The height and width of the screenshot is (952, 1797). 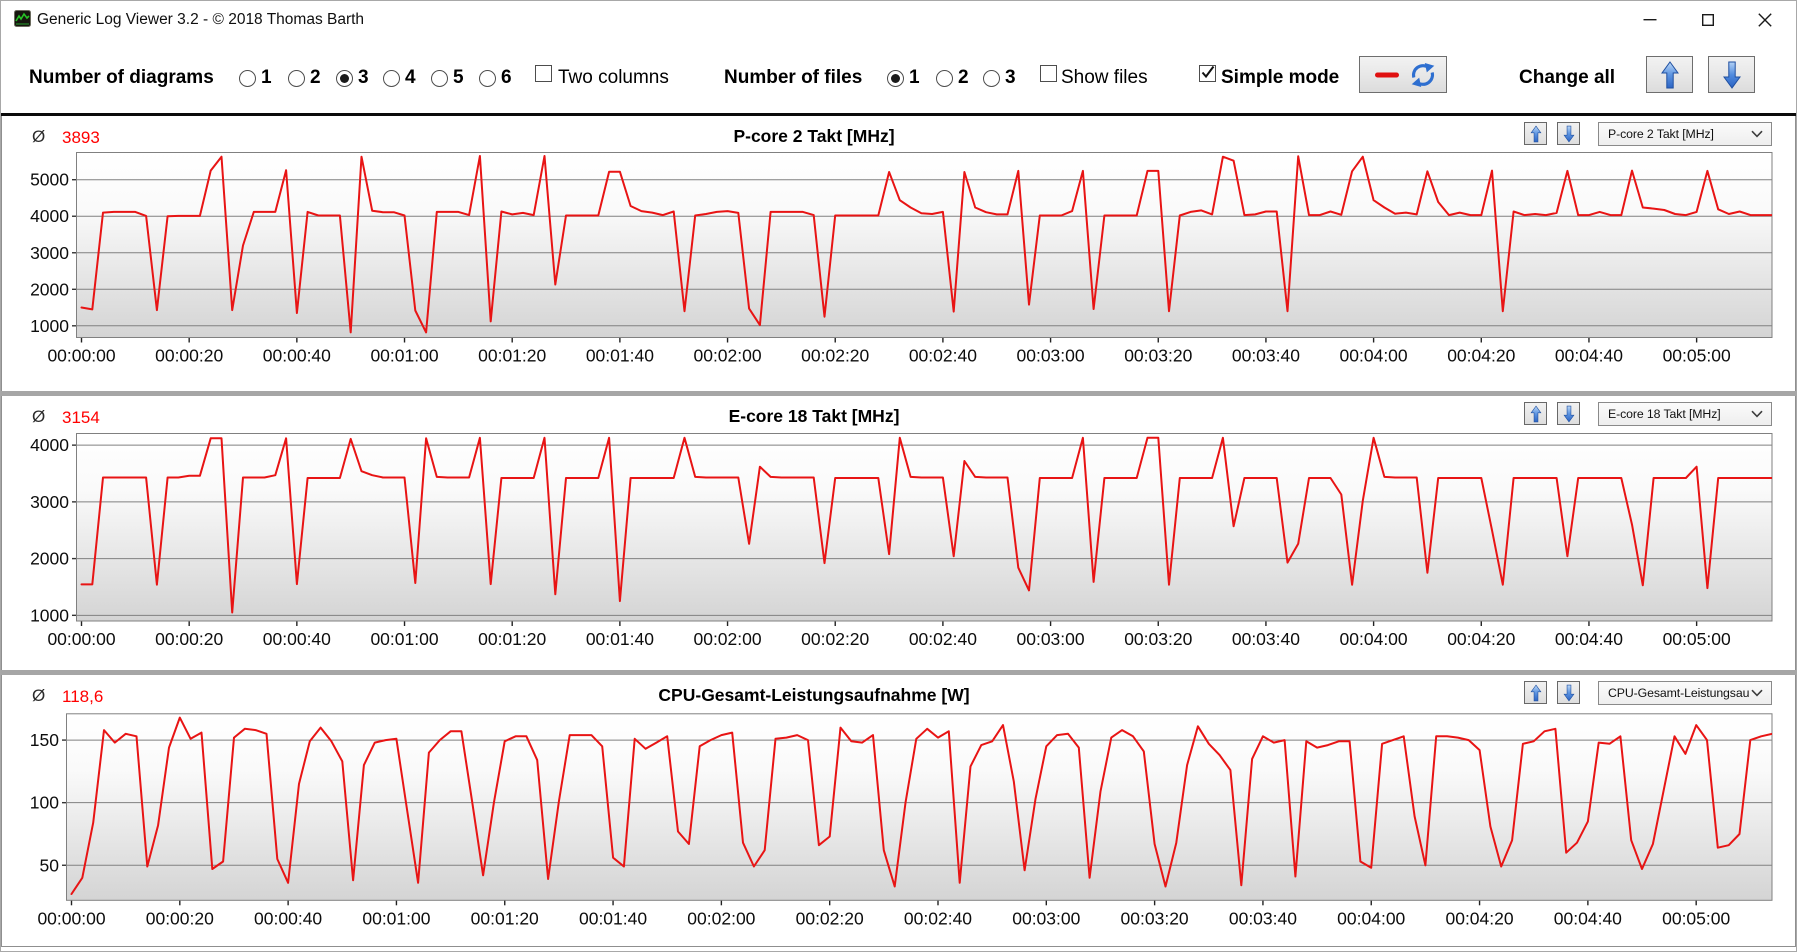 I want to click on close-button, so click(x=1765, y=20).